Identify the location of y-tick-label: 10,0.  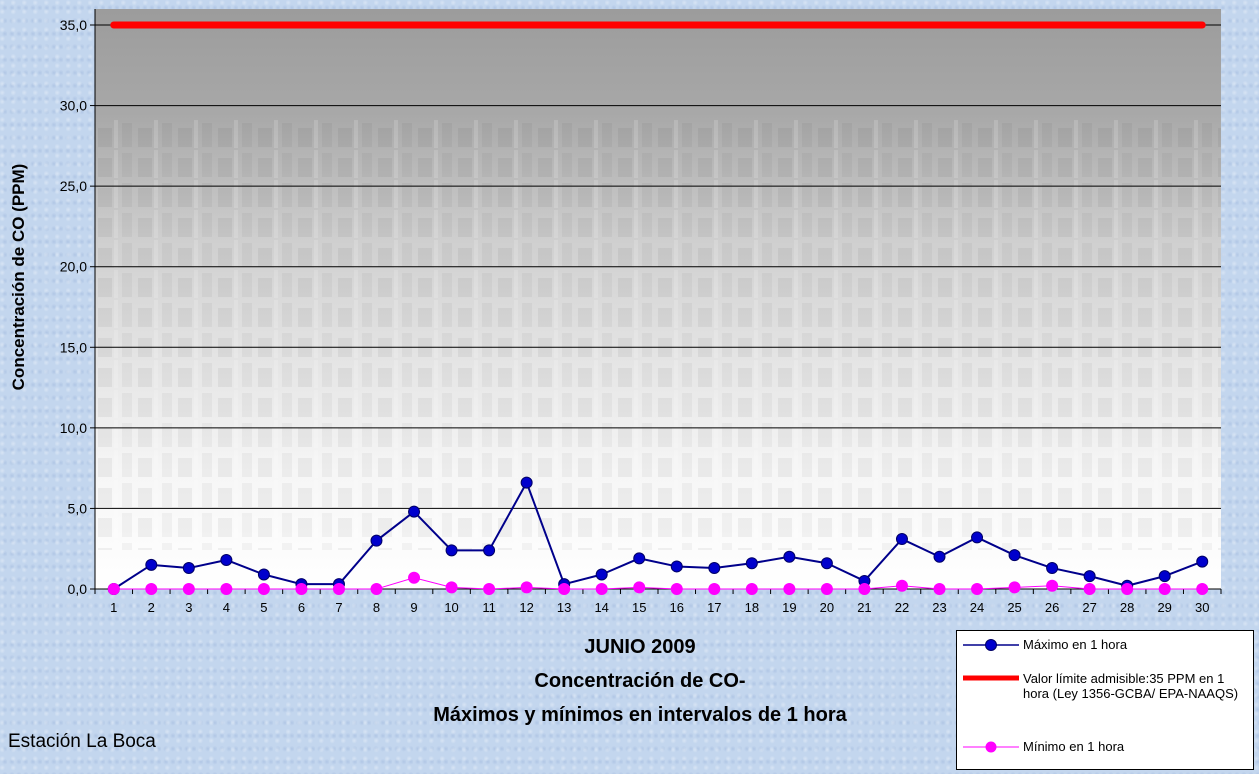
(73, 428).